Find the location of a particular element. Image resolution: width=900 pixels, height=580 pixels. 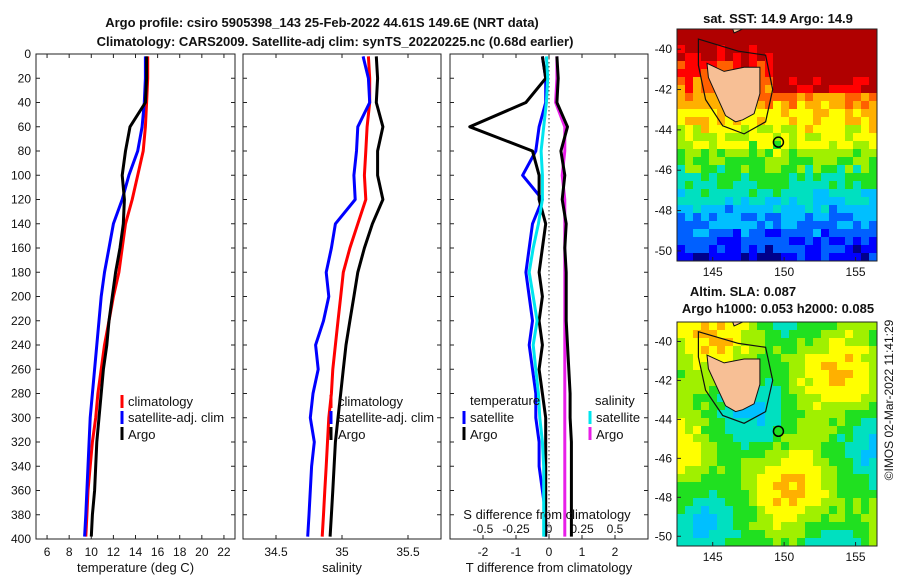

x-tick-label: 14 is located at coordinates (136, 552).